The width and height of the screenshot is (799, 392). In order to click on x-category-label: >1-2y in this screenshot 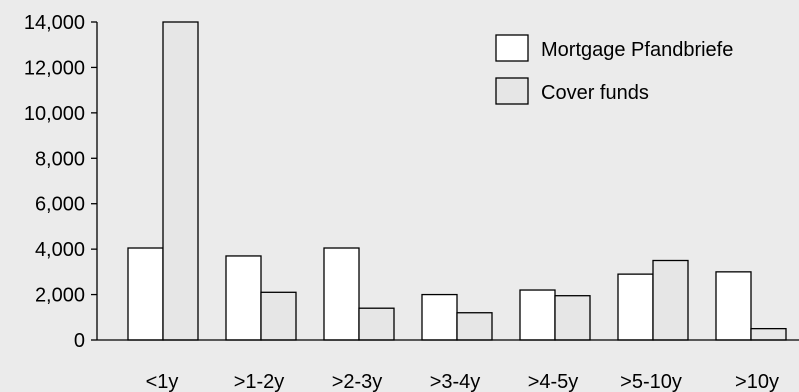, I will do `click(259, 381)`.